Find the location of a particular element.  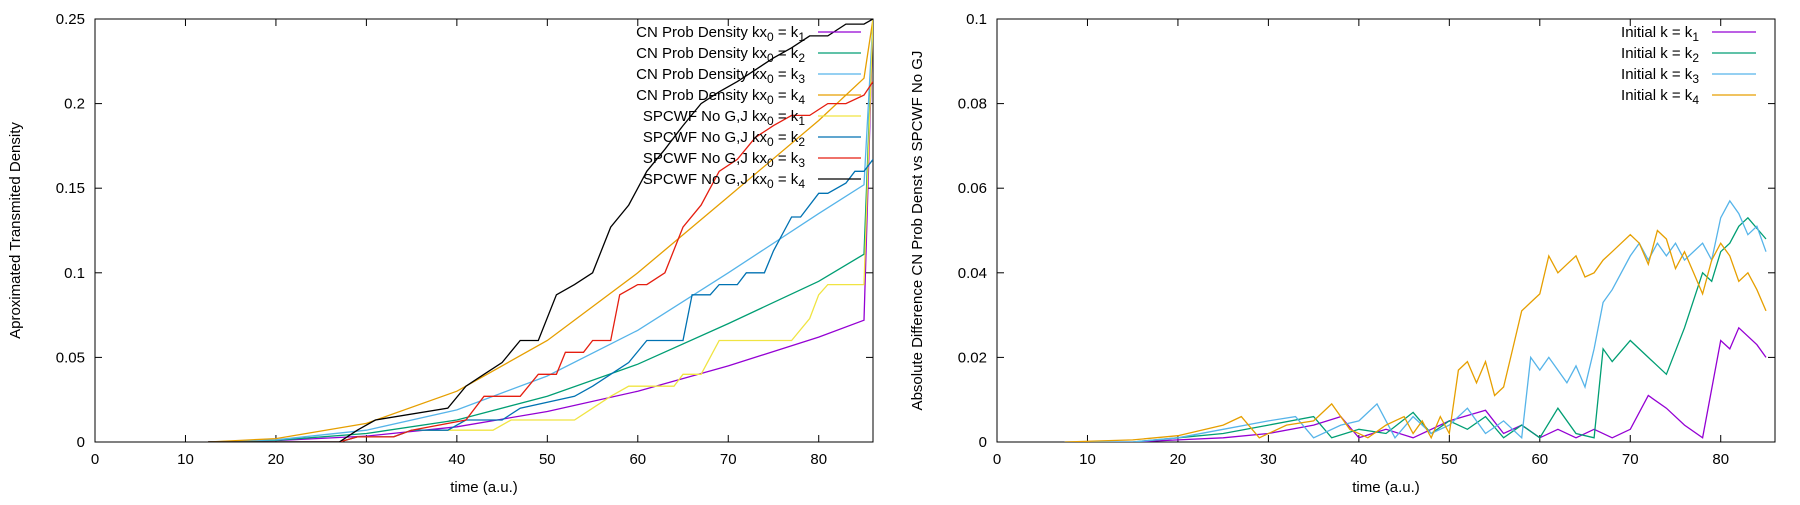

legend-label-4: Initial k = k4 is located at coordinates (1660, 97).